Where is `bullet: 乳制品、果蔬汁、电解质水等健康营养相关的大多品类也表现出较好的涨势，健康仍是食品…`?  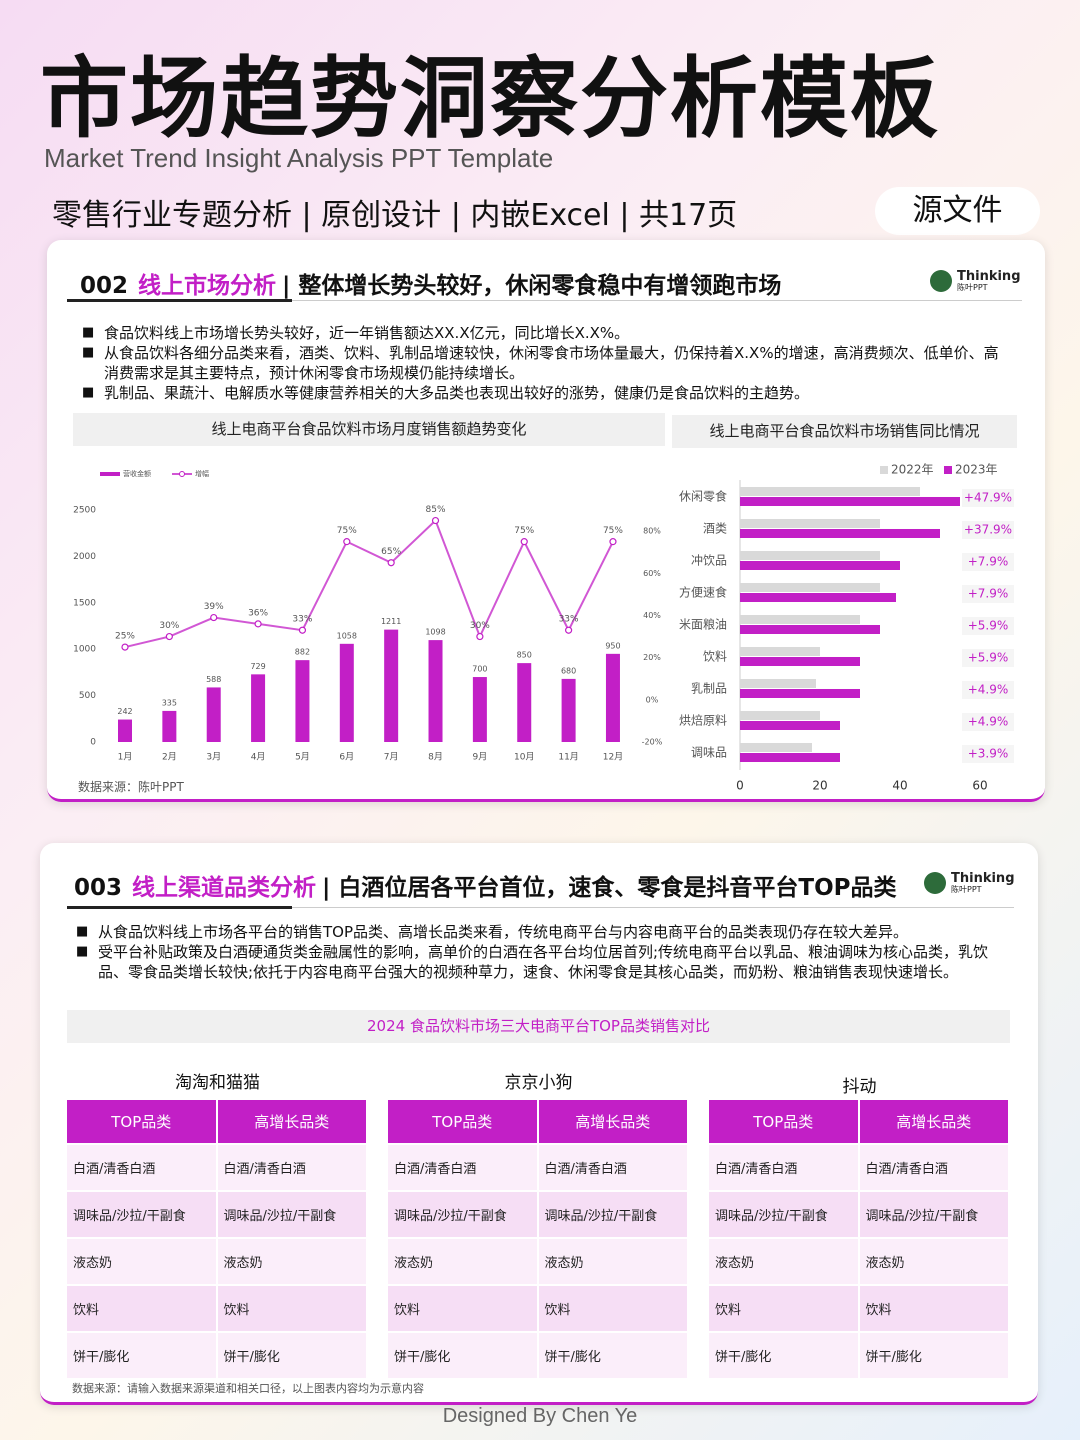 bullet: 乳制品、果蔬汁、电解质水等健康营养相关的大多品类也表现出较好的涨势，健康仍是食品… is located at coordinates (547, 393).